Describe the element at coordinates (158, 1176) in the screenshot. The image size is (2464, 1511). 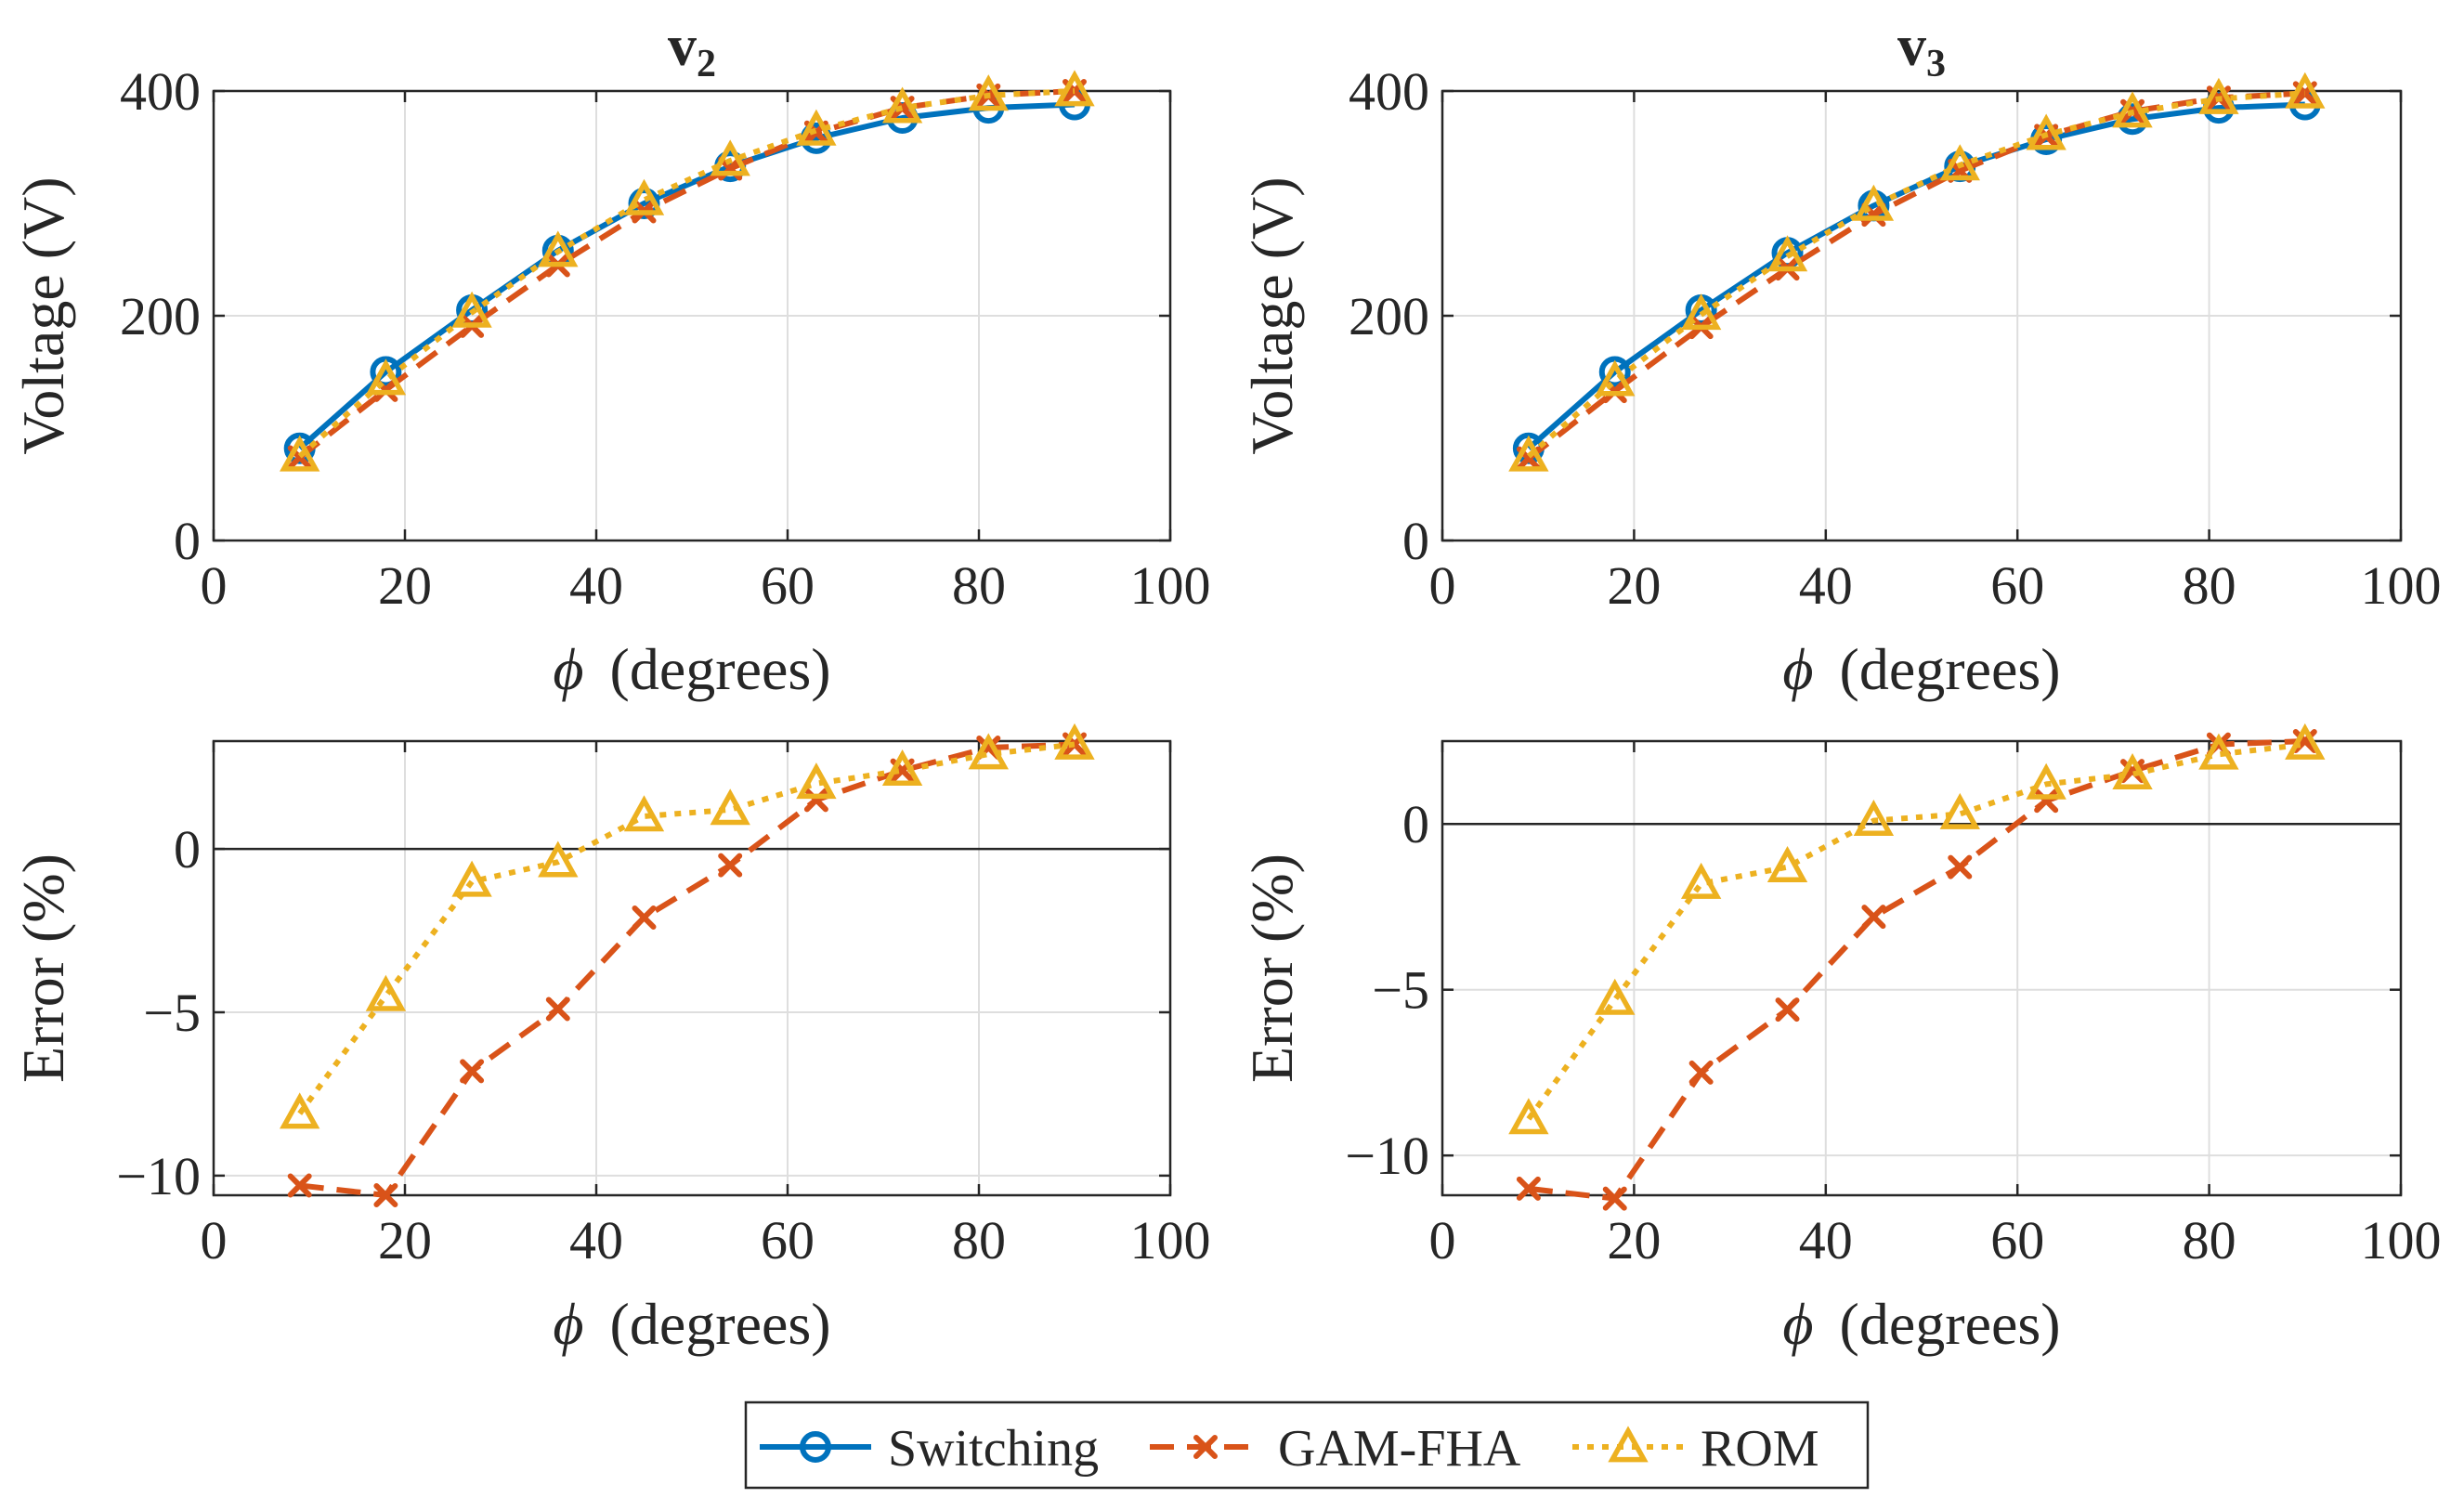
I see `y-tick-label: −10` at that location.